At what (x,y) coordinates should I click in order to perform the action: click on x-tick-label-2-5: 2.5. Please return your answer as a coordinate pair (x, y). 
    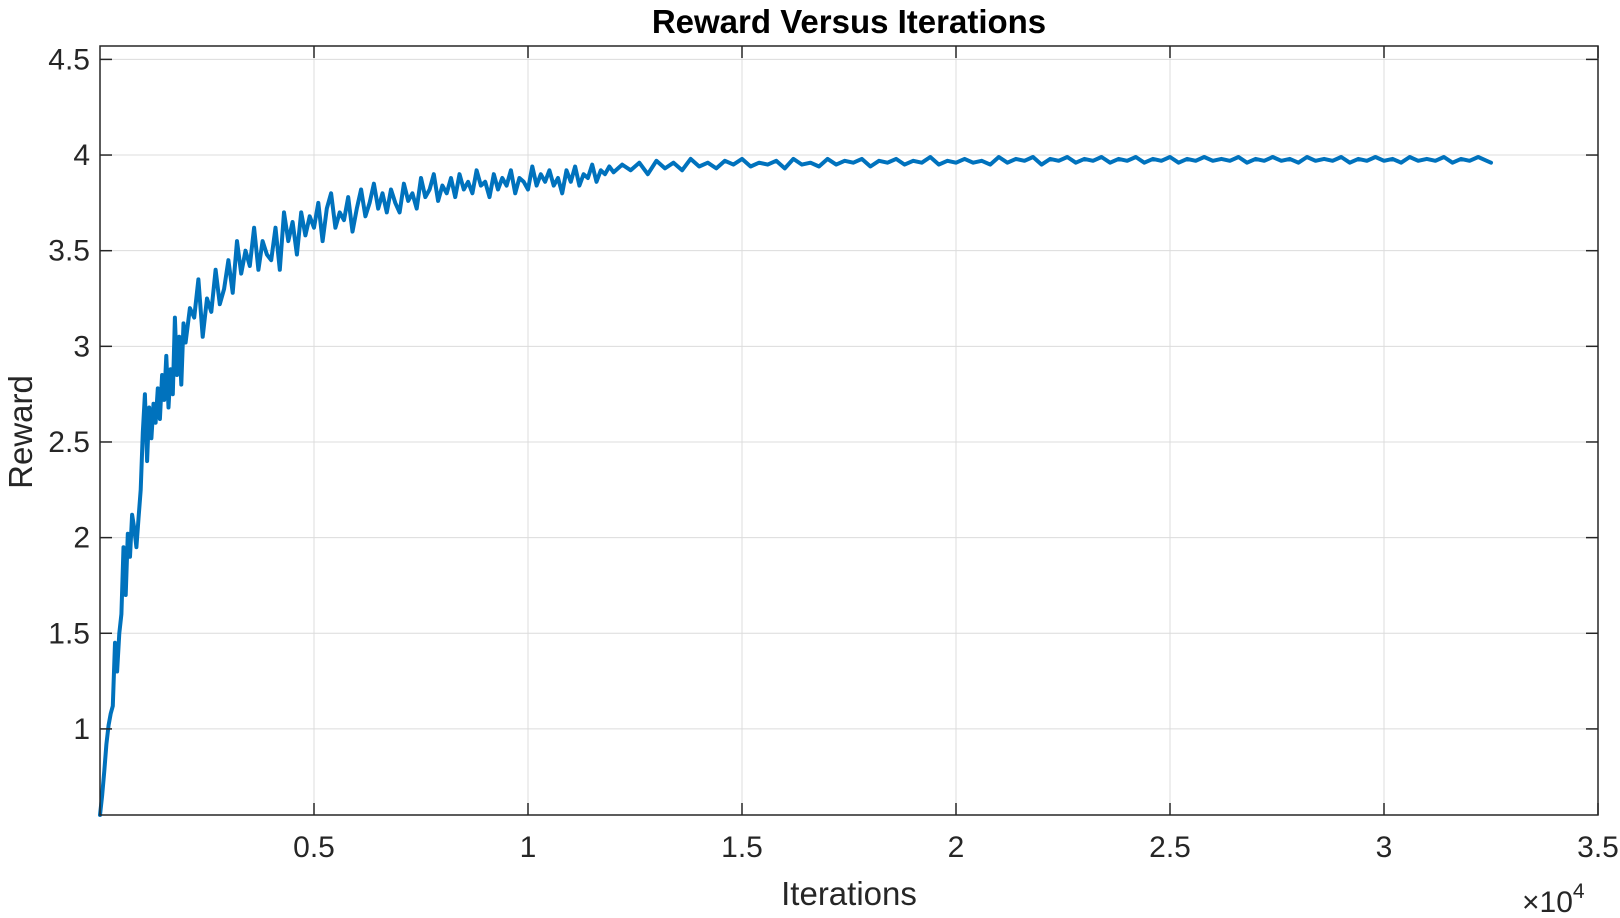
    Looking at the image, I should click on (1170, 847).